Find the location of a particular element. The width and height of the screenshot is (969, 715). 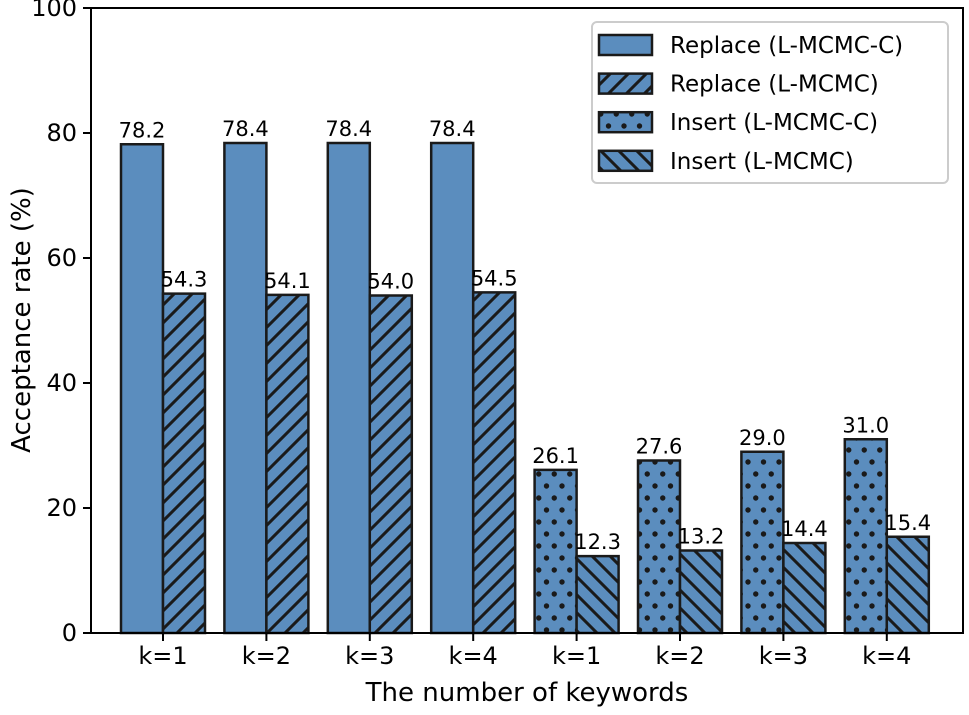

bar-slash-k=1 is located at coordinates (184, 463).